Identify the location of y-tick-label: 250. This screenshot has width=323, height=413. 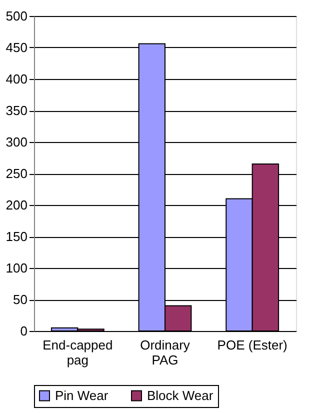
(17, 173).